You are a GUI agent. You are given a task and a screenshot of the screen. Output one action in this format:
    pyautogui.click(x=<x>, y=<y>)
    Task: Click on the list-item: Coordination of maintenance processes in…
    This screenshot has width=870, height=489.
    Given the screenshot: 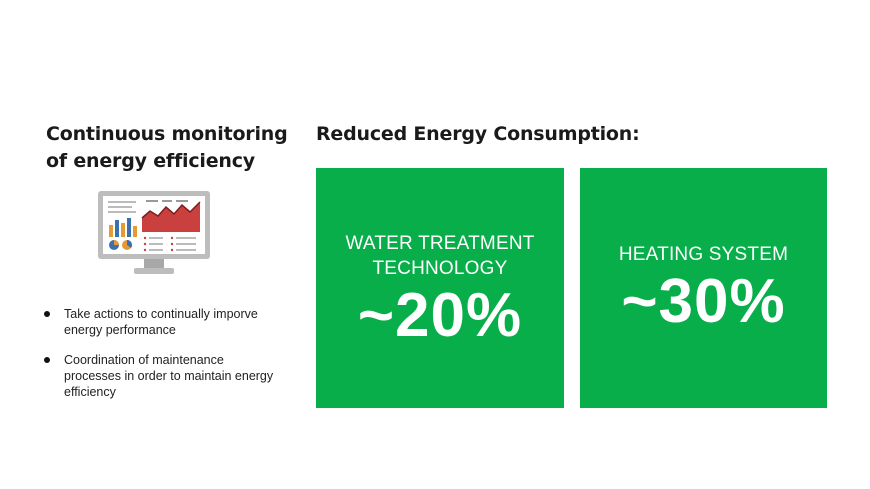 What is the action you would take?
    pyautogui.click(x=164, y=376)
    